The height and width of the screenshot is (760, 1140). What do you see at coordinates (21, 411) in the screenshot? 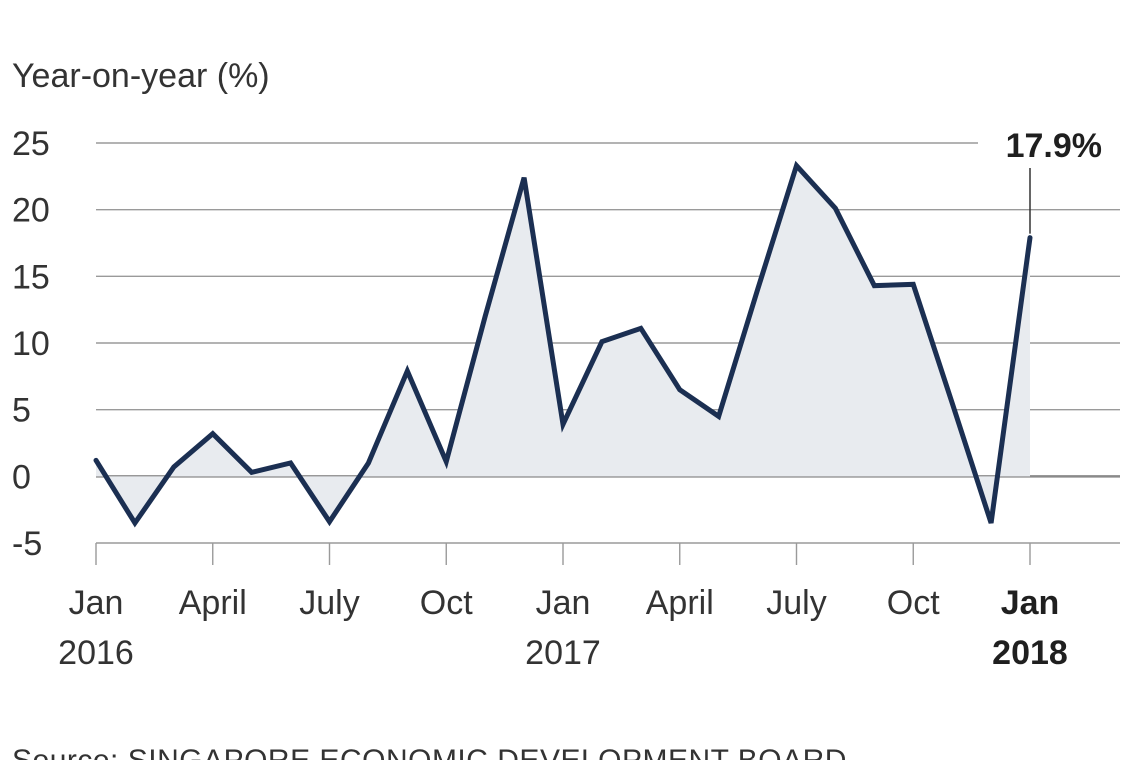
I see `y-tick-label: 5` at bounding box center [21, 411].